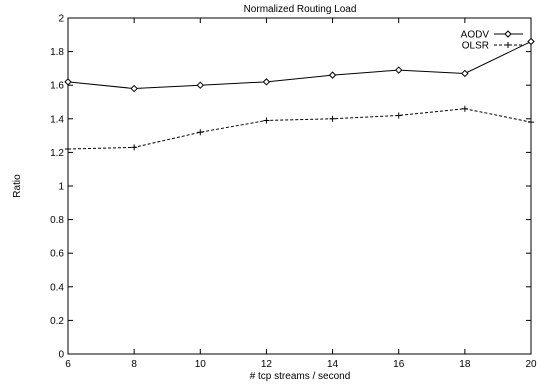 The width and height of the screenshot is (537, 385). What do you see at coordinates (465, 364) in the screenshot?
I see `x-tick-label: 18` at bounding box center [465, 364].